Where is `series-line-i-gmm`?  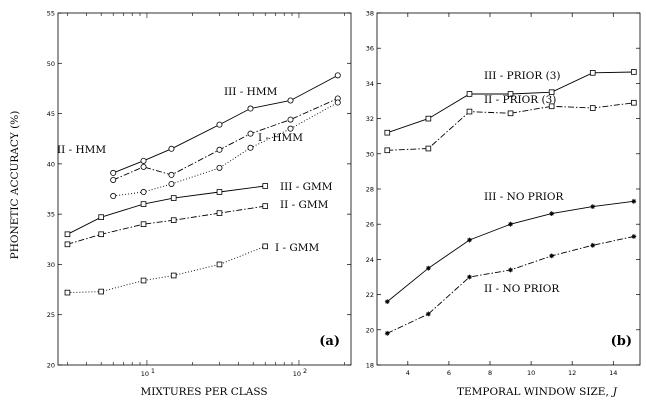
series-line-i-gmm is located at coordinates (166, 269).